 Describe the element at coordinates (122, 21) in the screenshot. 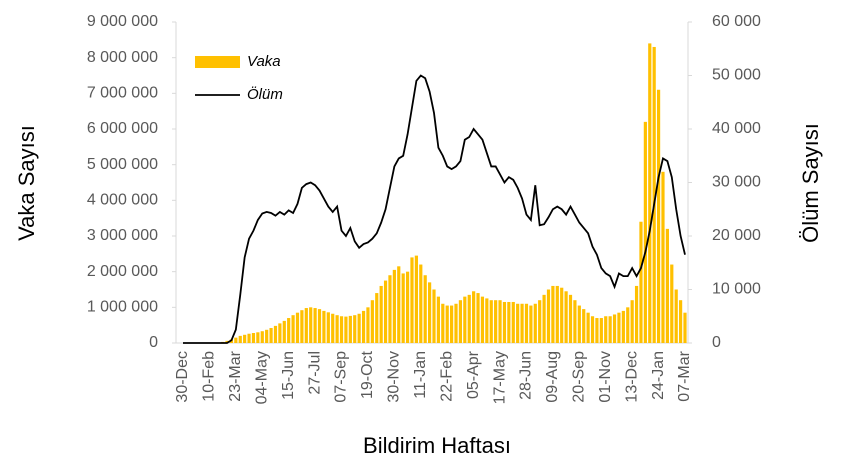

I see `y-tick-label: 9 000 000` at that location.